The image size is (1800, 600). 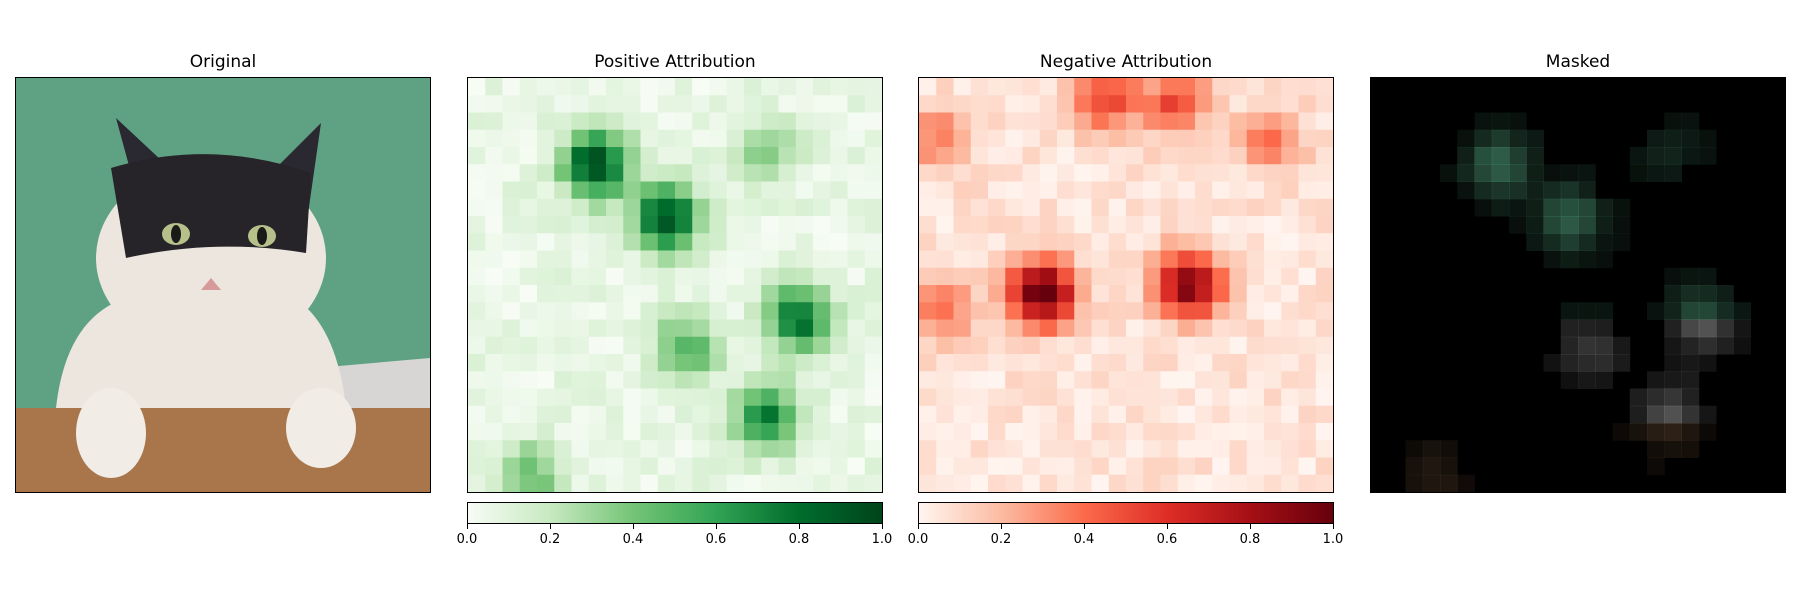 I want to click on positive-colorbar-tick-label: 0.8, so click(x=799, y=539).